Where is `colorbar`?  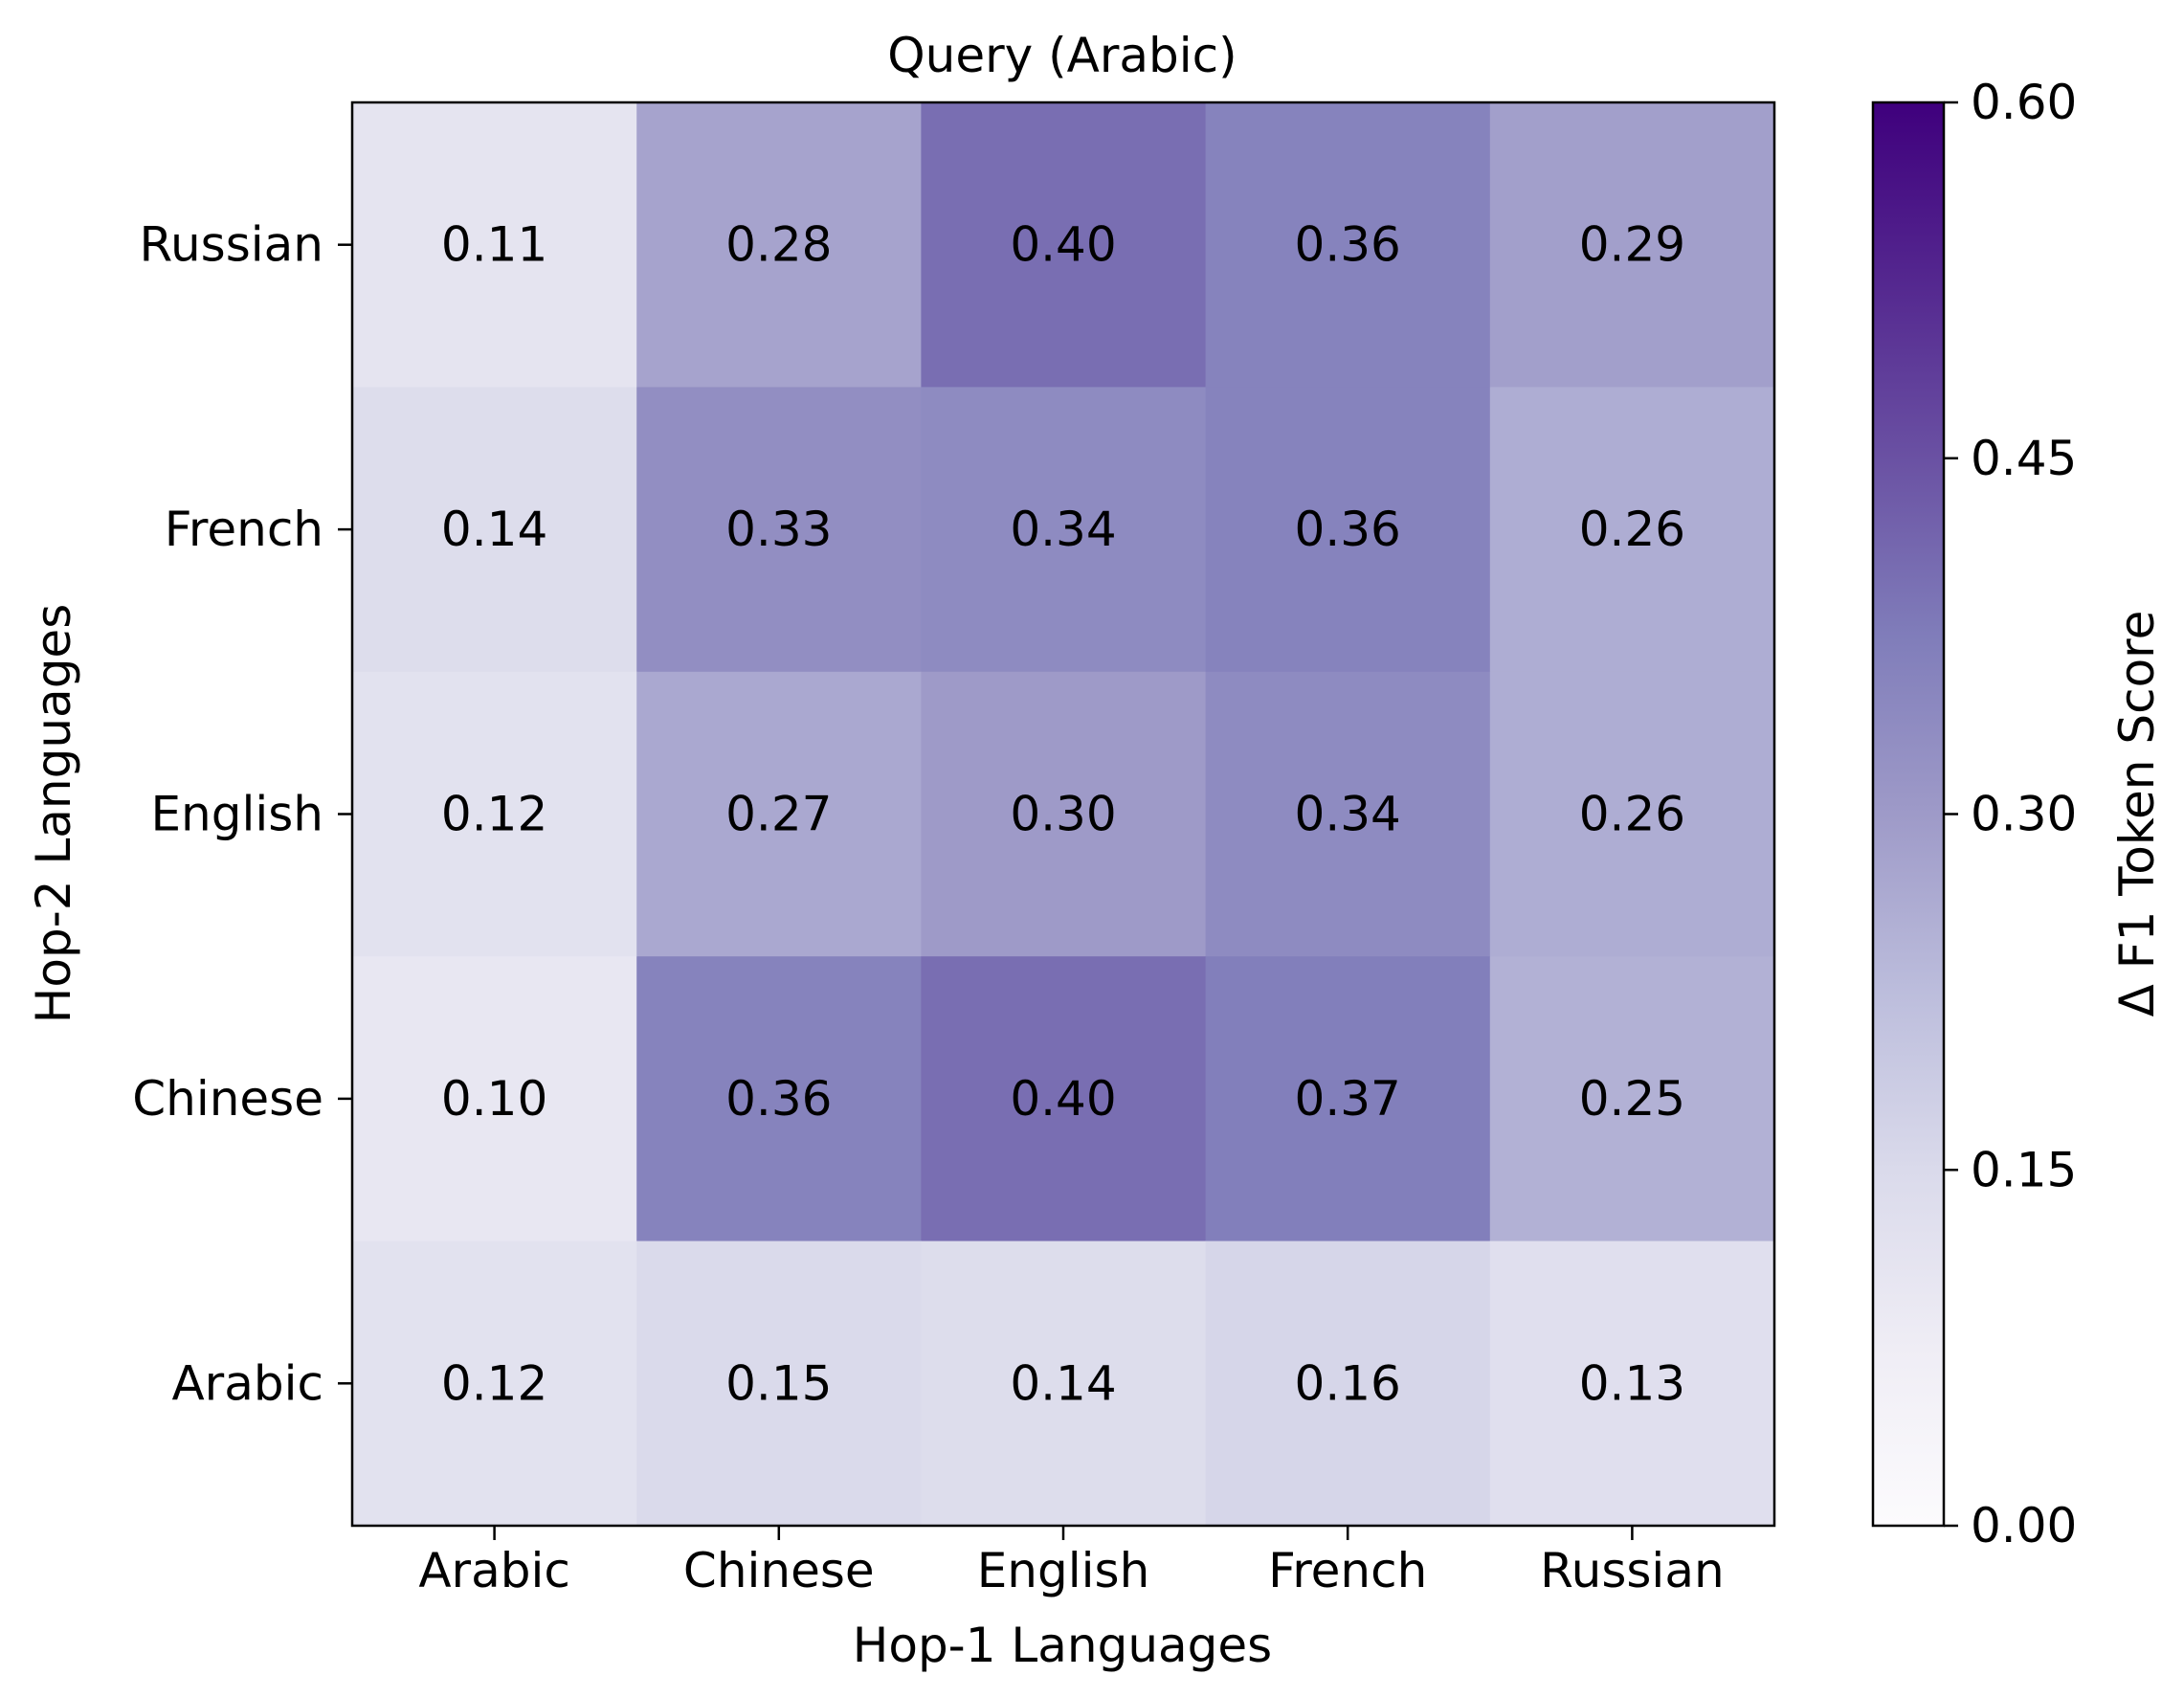 colorbar is located at coordinates (1908, 815).